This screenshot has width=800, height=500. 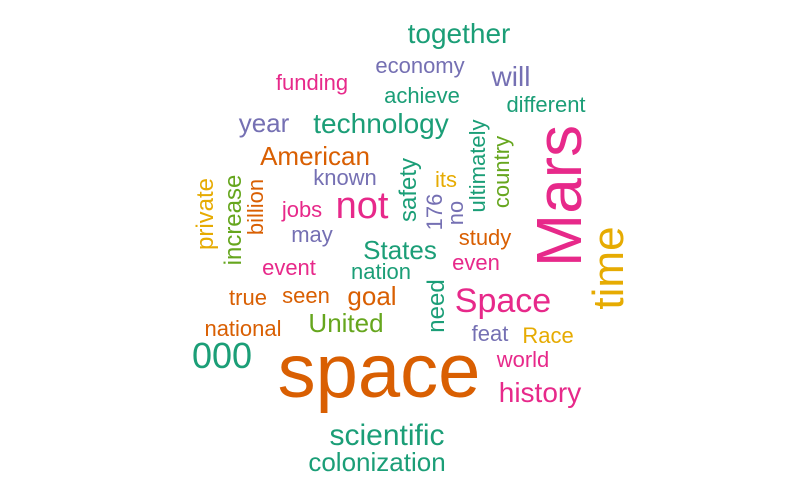 I want to click on word-seen: seen, so click(x=306, y=295).